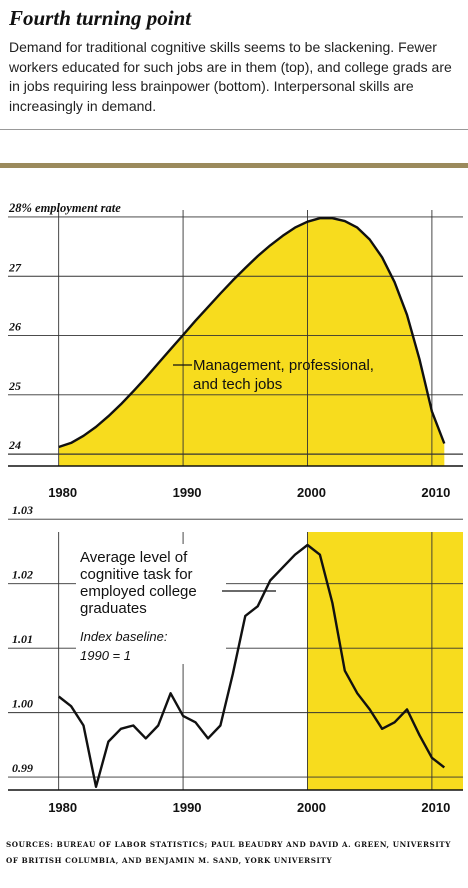 The width and height of the screenshot is (468, 888). What do you see at coordinates (14, 445) in the screenshot?
I see `top-y-tick-label: 24` at bounding box center [14, 445].